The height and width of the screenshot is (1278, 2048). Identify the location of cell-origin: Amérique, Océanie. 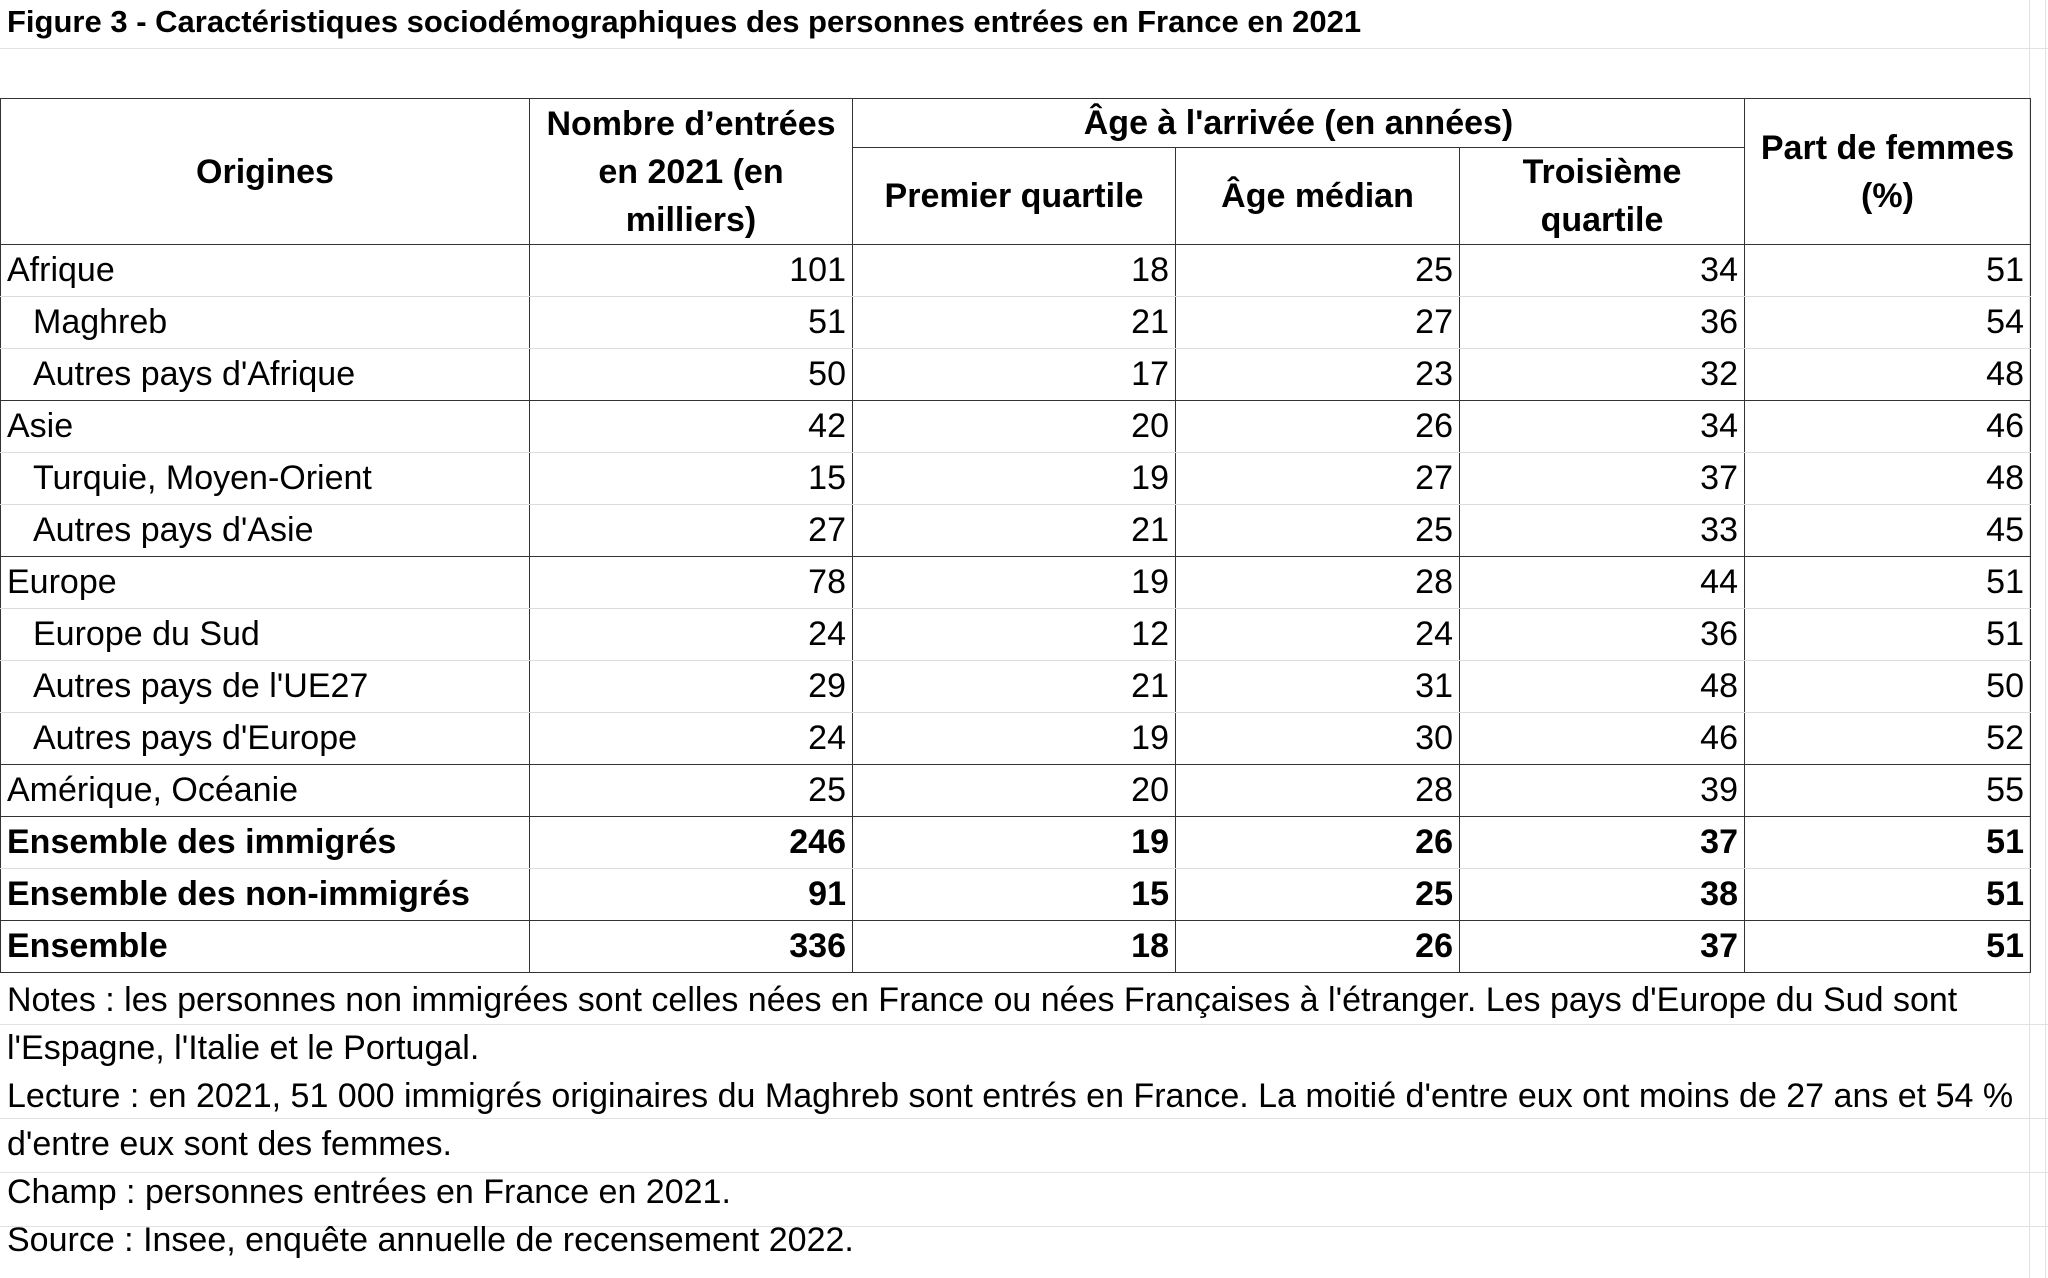
(265, 790).